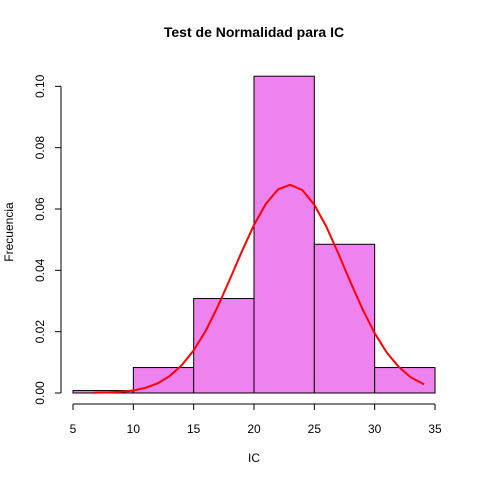 The image size is (480, 480). Describe the element at coordinates (9, 232) in the screenshot. I see `y-axis-title: Frecuencia` at that location.